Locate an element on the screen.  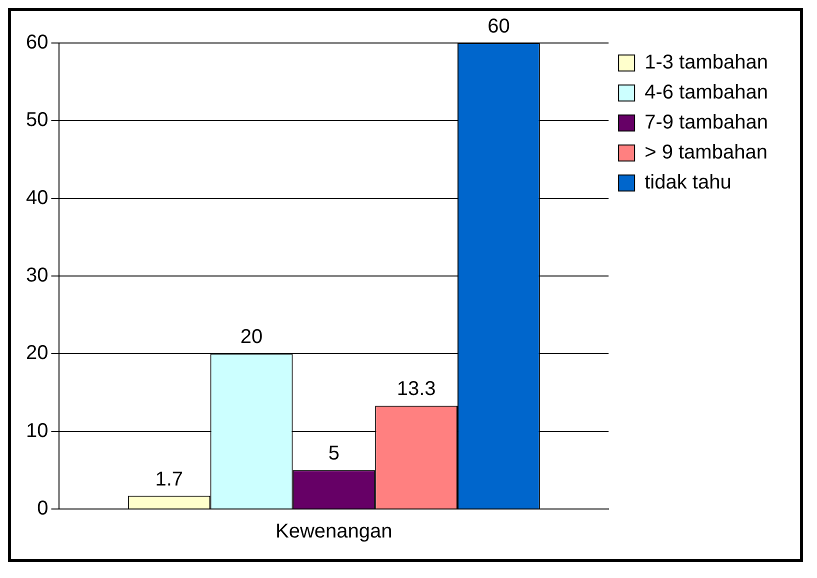
legend-label: > 9 tambahan is located at coordinates (706, 153).